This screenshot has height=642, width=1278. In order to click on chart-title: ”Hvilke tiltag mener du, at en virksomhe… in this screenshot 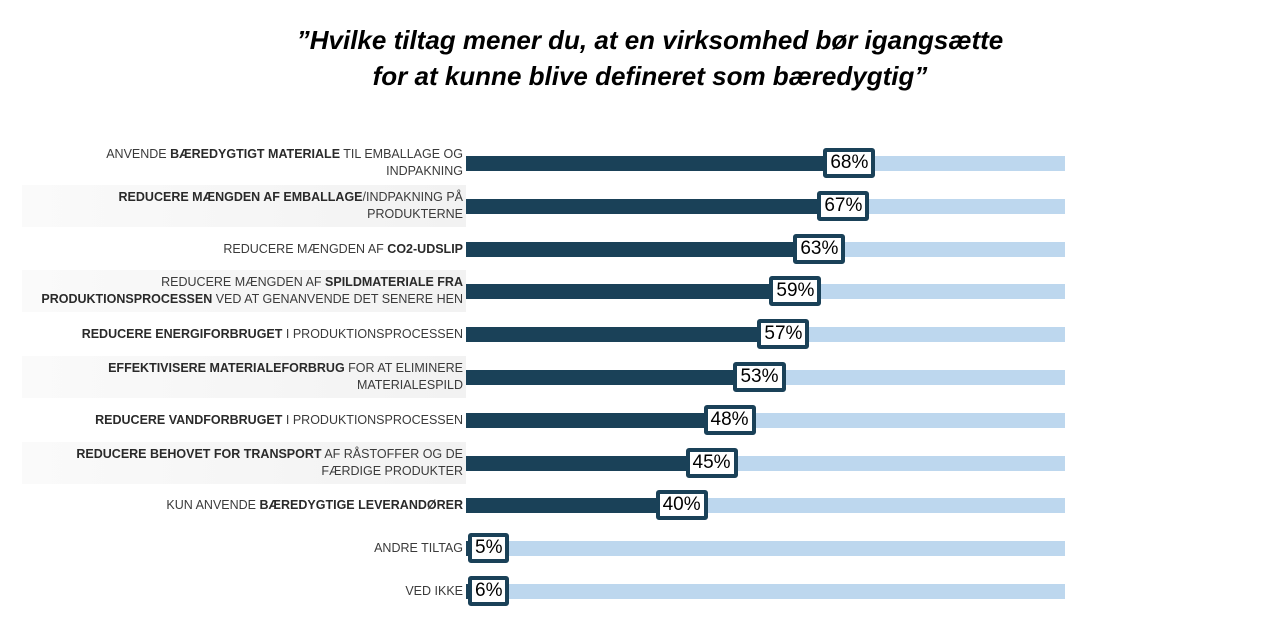, I will do `click(650, 58)`.